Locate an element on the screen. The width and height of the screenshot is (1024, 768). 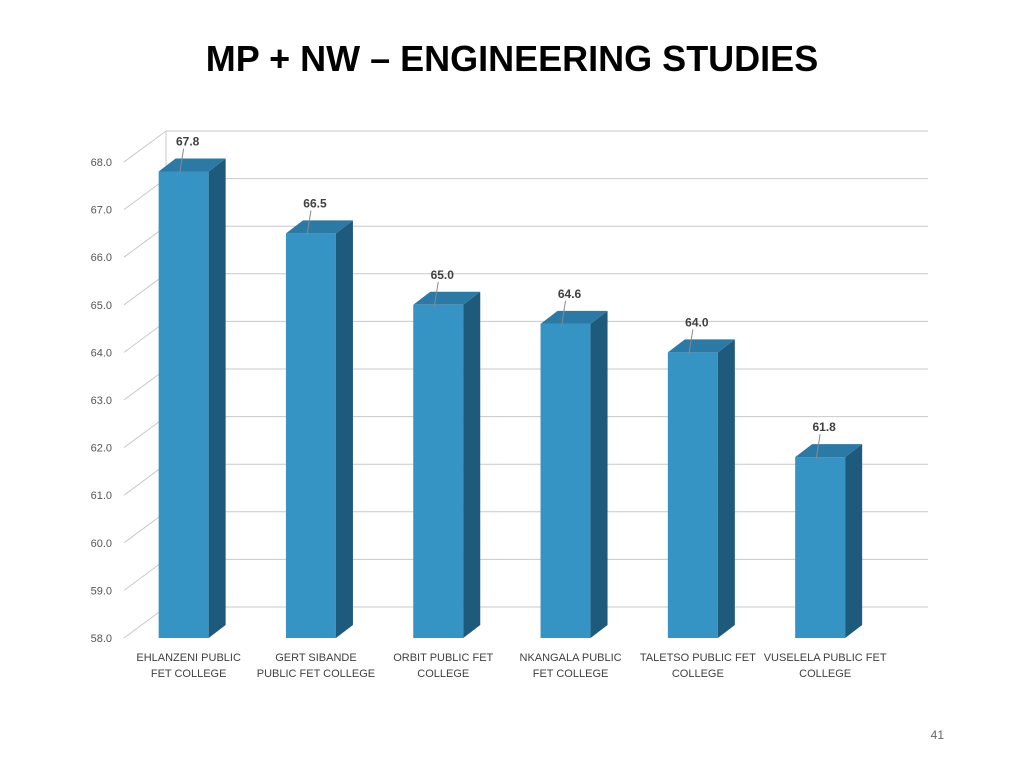
data-label: 65.0 is located at coordinates (443, 275).